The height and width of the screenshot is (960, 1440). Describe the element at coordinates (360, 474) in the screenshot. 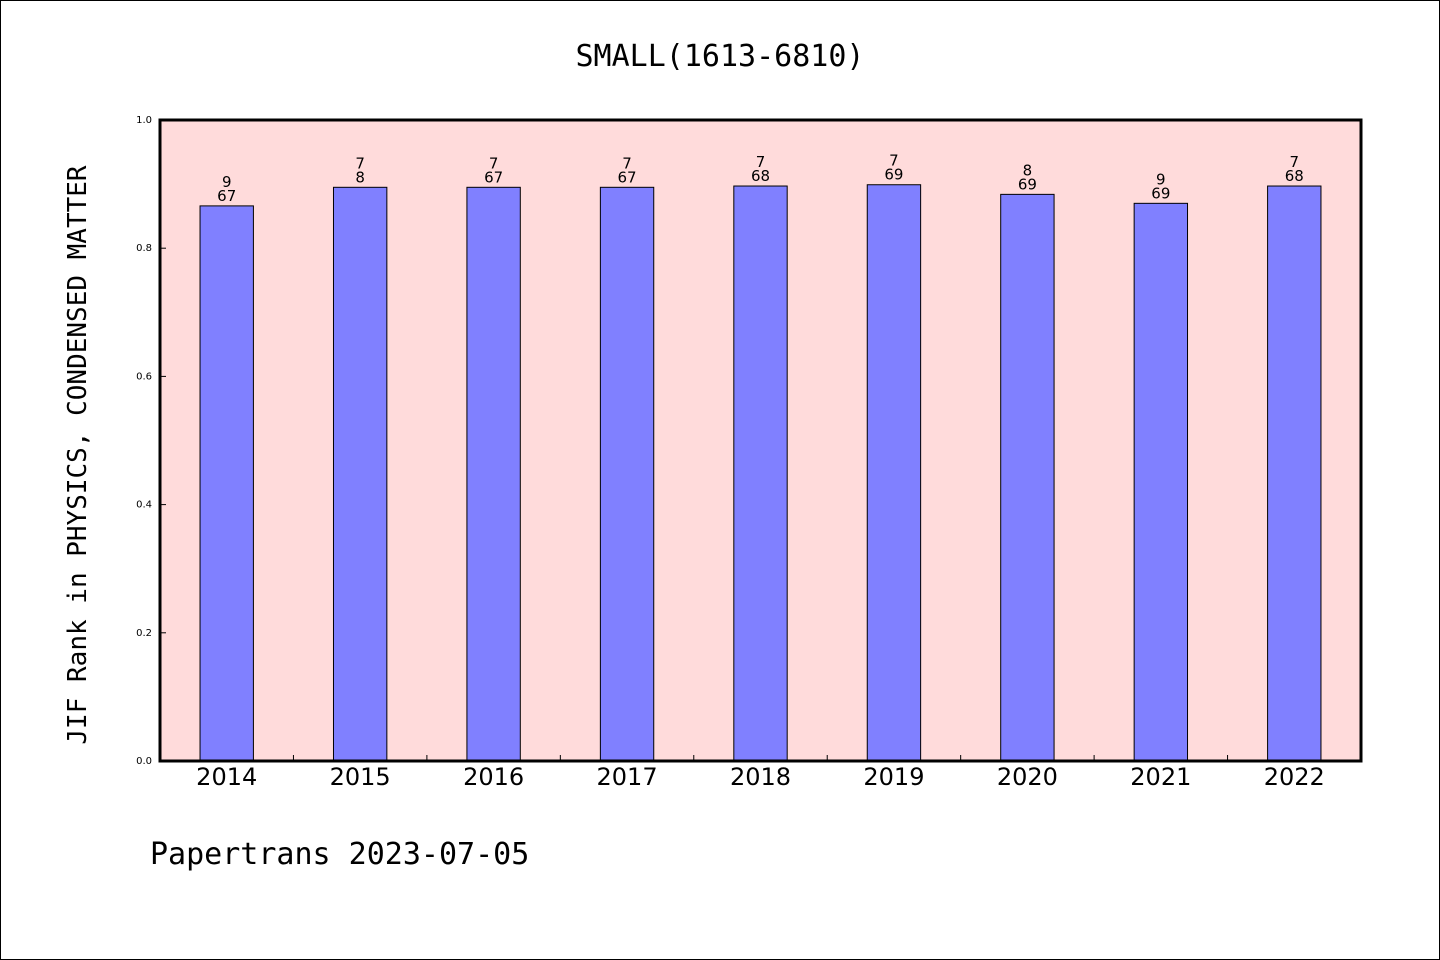

I see `bar-2015` at that location.